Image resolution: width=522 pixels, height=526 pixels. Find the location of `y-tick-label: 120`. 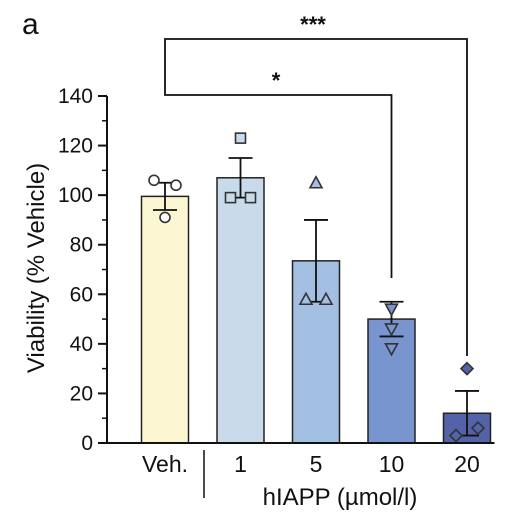

y-tick-label: 120 is located at coordinates (75, 146).